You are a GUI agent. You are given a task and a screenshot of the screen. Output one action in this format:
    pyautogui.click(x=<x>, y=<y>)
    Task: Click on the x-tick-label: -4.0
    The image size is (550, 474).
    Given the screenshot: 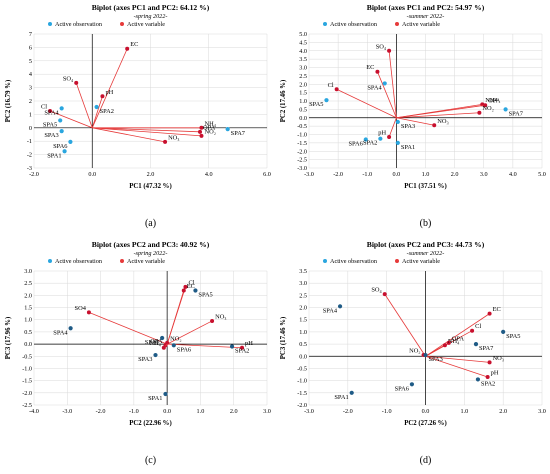 What is the action you would take?
    pyautogui.click(x=34, y=411)
    